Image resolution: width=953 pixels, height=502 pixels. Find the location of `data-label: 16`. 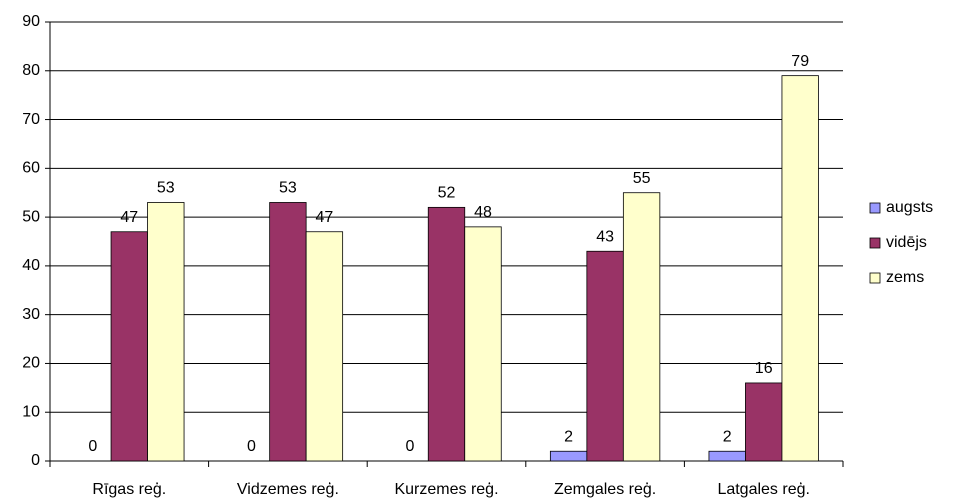

data-label: 16 is located at coordinates (764, 368).